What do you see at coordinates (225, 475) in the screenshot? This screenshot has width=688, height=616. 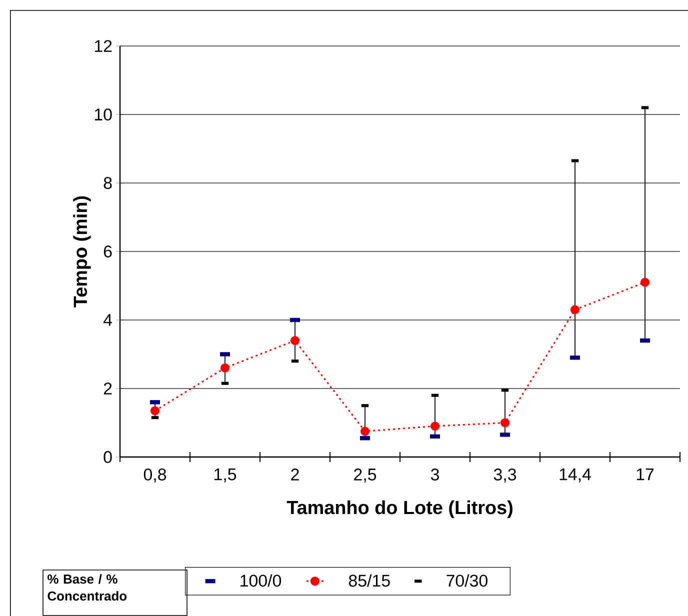 I see `x-tick-label: 1,5` at bounding box center [225, 475].